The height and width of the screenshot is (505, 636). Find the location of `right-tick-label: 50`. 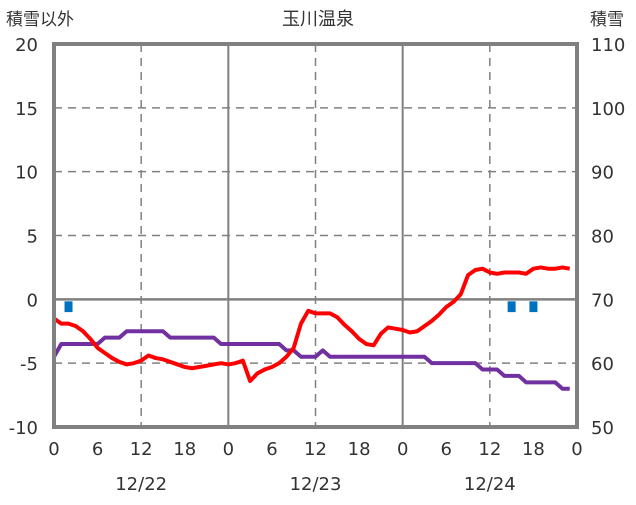

right-tick-label: 50 is located at coordinates (602, 428).